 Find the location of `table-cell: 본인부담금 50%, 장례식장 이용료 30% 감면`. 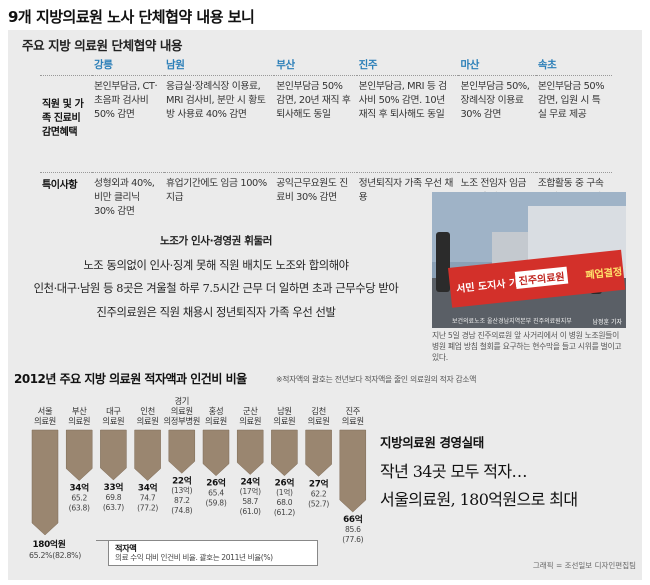

table-cell: 본인부담금 50%, 장례식장 이용료 30% 감면 is located at coordinates (497, 124).